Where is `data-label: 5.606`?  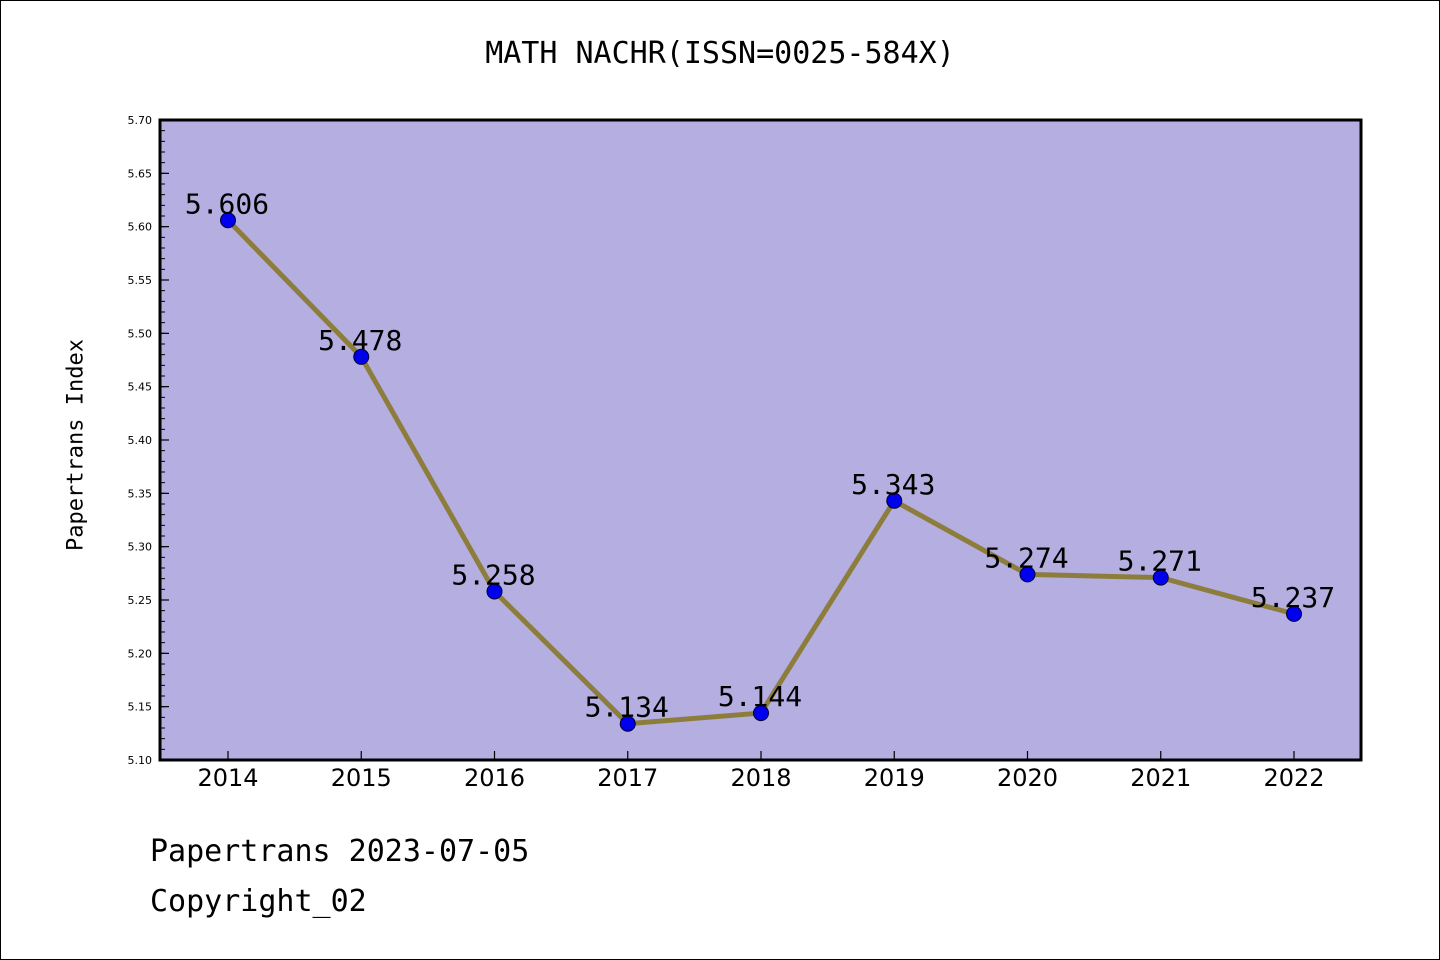 data-label: 5.606 is located at coordinates (227, 203).